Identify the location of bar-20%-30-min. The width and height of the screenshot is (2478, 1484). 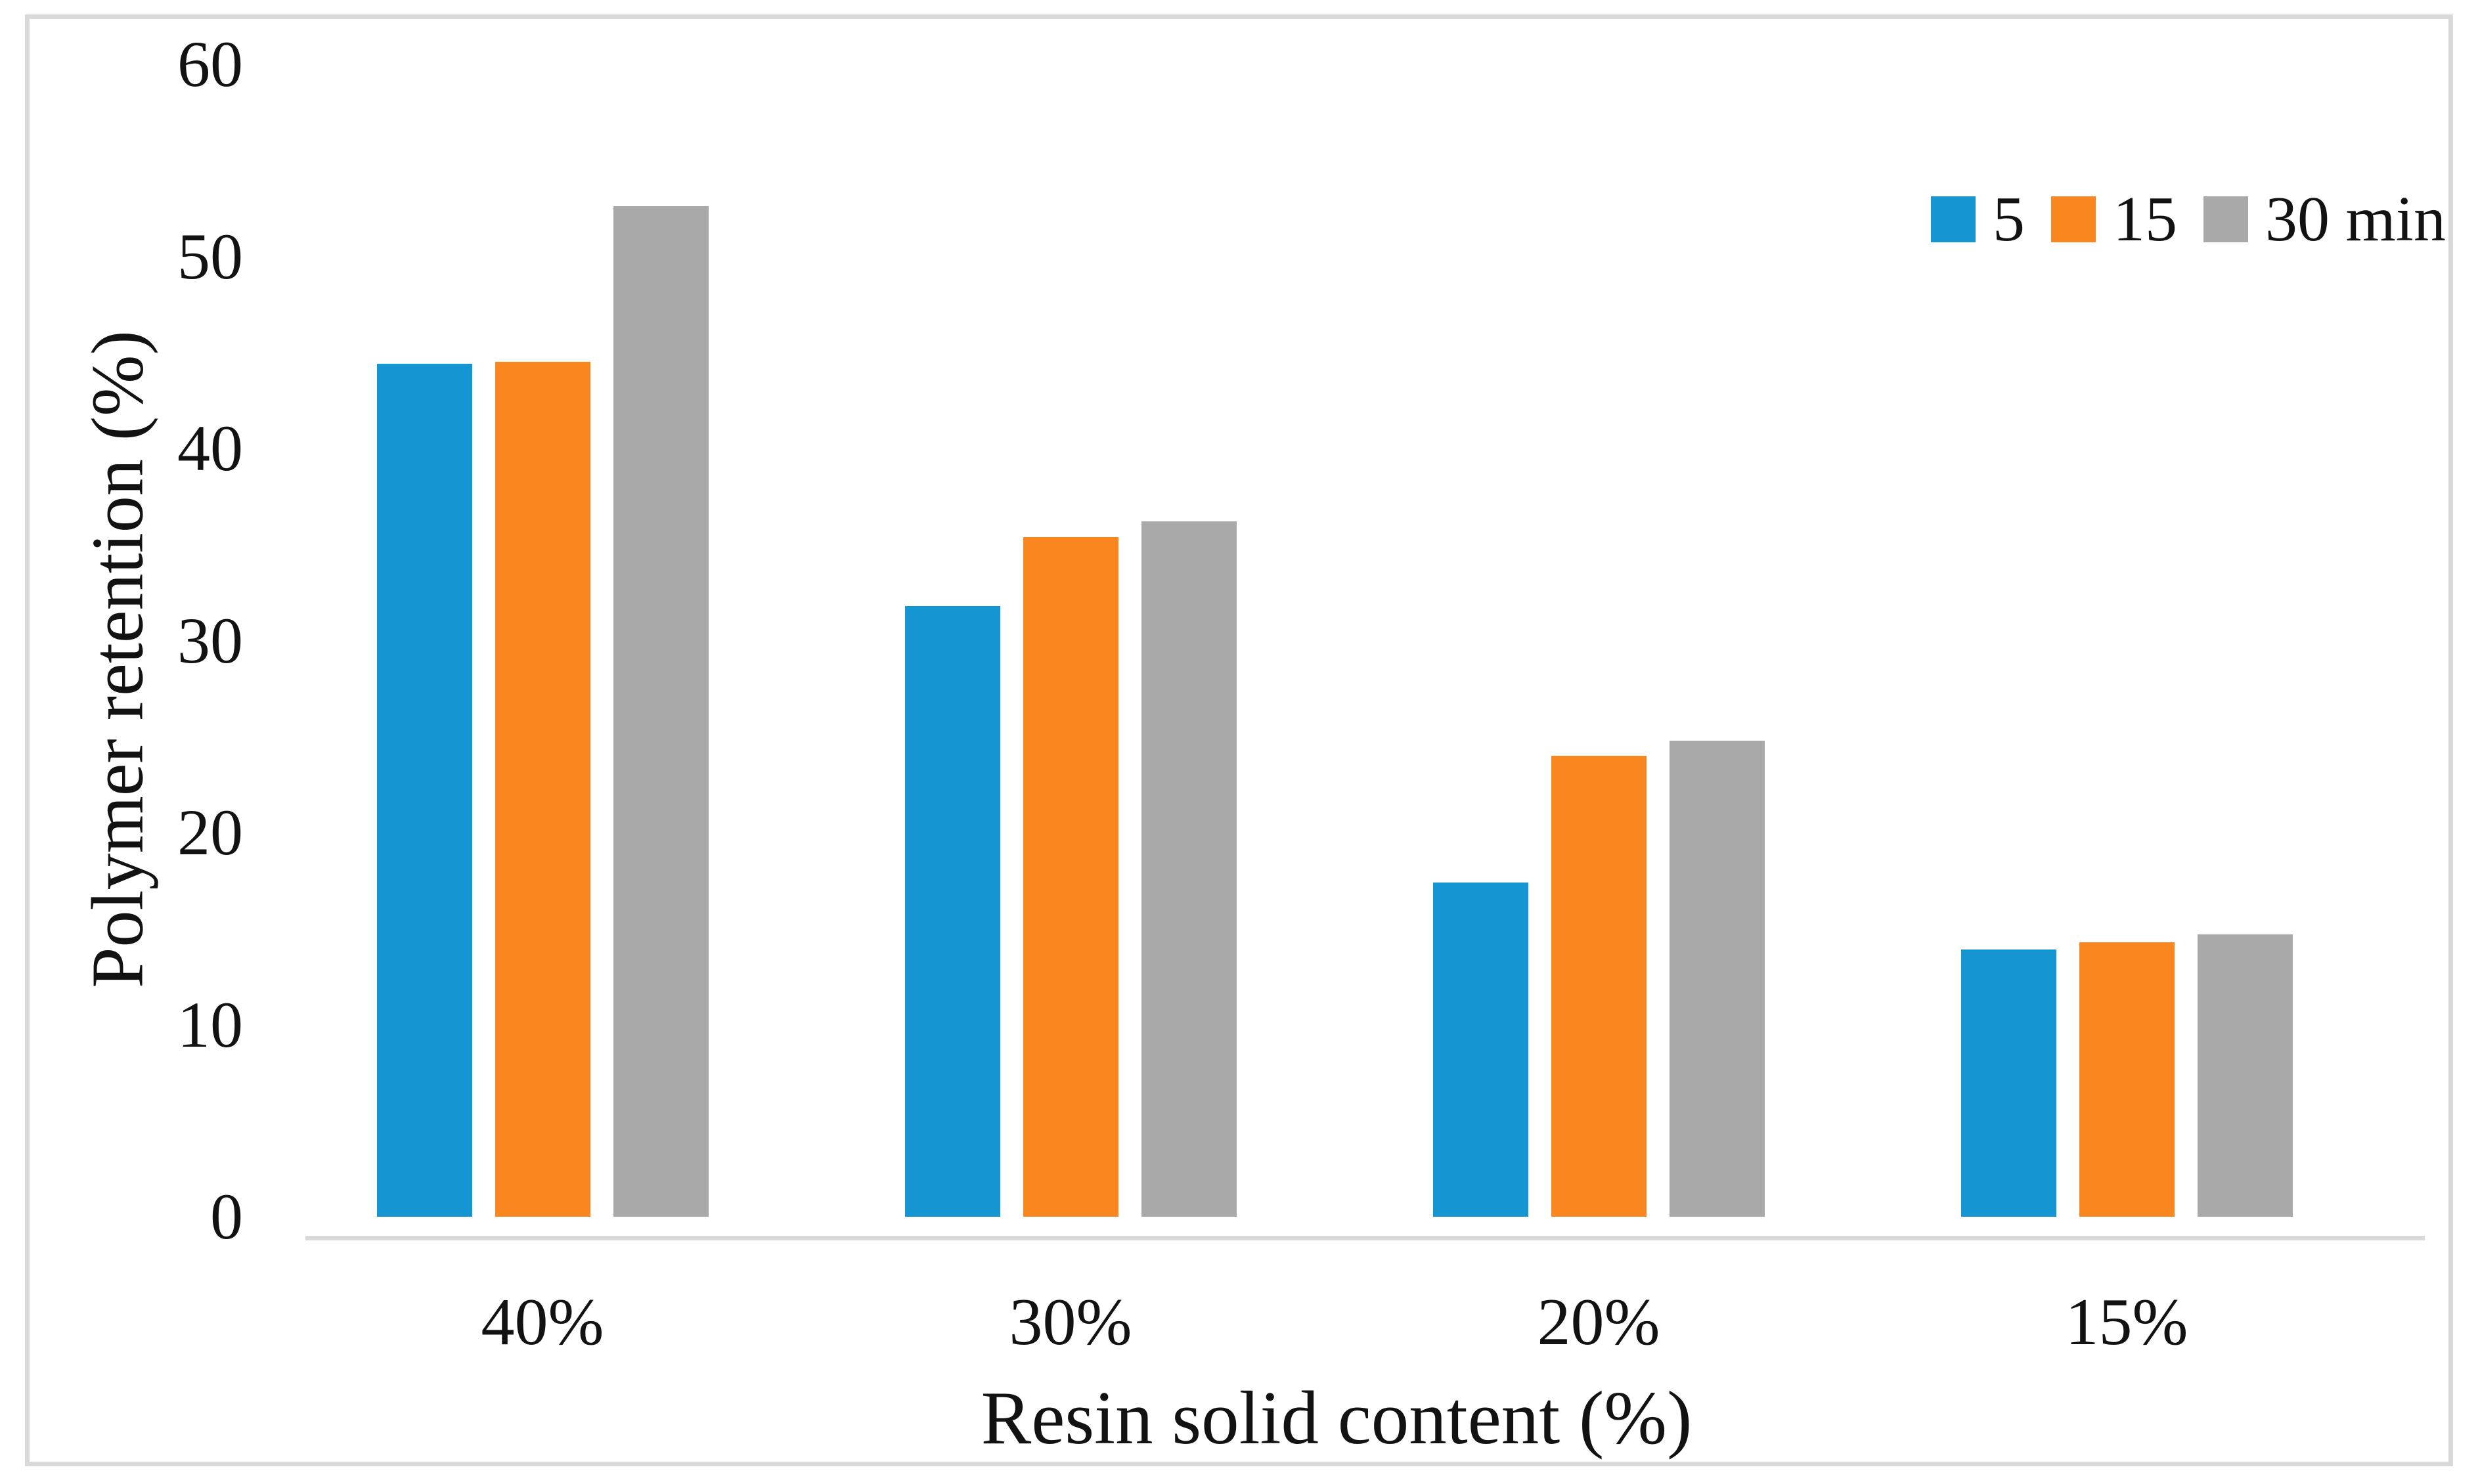
(1717, 978).